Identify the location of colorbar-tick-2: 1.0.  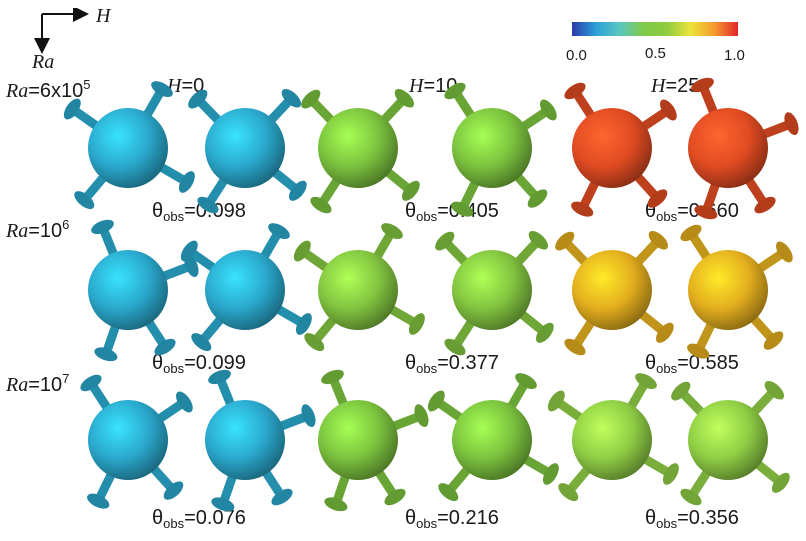
(734, 55).